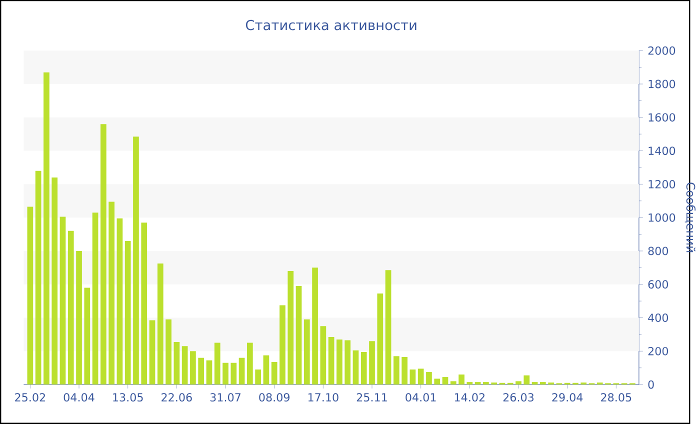  What do you see at coordinates (323, 397) in the screenshot?
I see `x-tick-label: 17.10` at bounding box center [323, 397].